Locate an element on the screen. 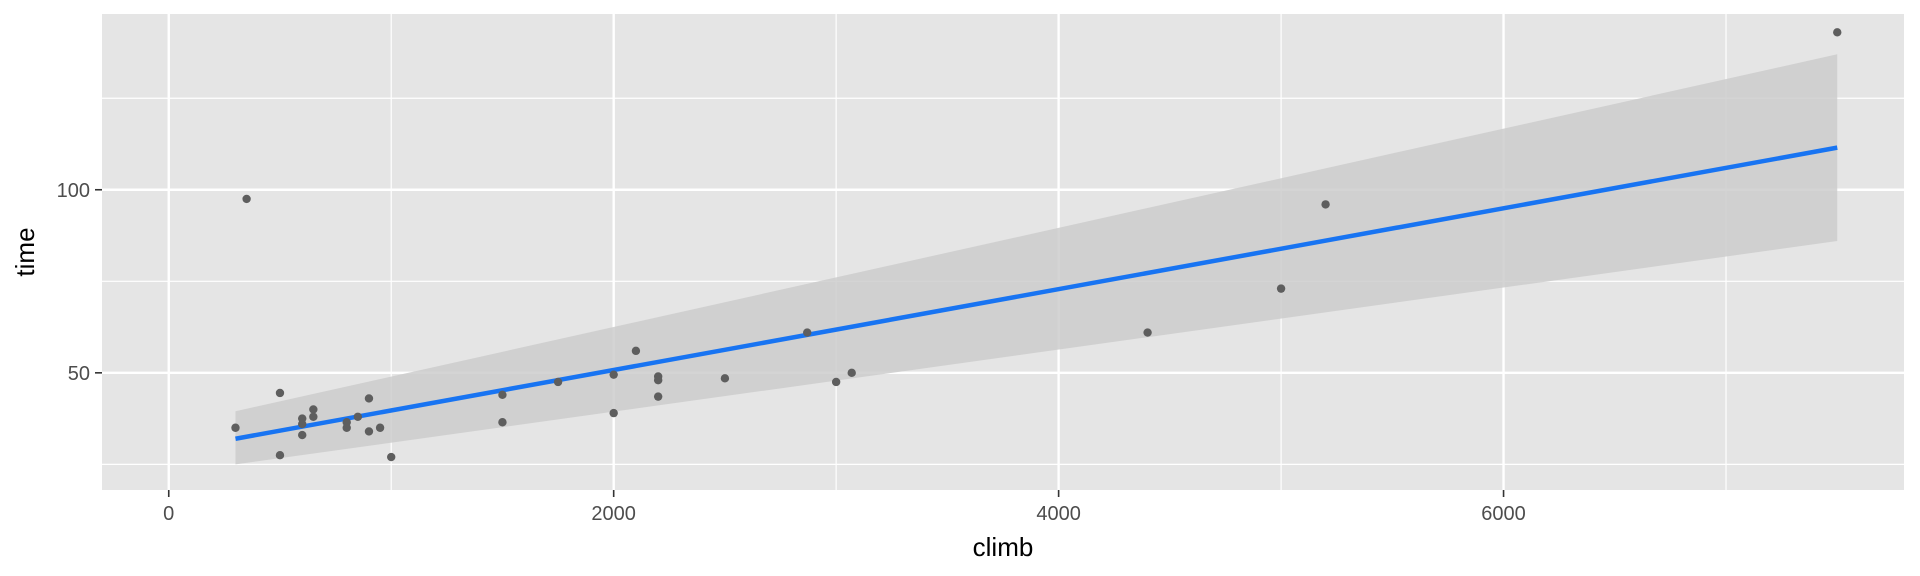  y-tick-label: 100 is located at coordinates (73, 191).